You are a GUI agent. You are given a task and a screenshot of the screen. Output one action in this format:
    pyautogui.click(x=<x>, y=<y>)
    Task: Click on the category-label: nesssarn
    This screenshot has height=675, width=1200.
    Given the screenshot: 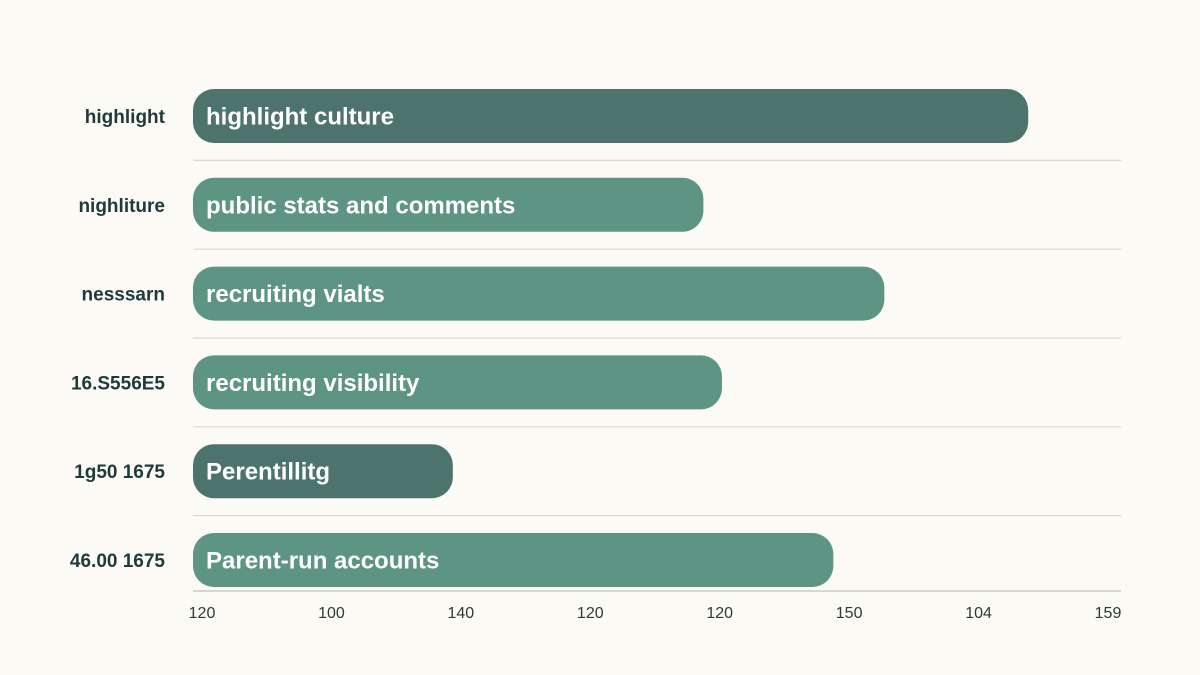 What is the action you would take?
    pyautogui.click(x=123, y=295)
    